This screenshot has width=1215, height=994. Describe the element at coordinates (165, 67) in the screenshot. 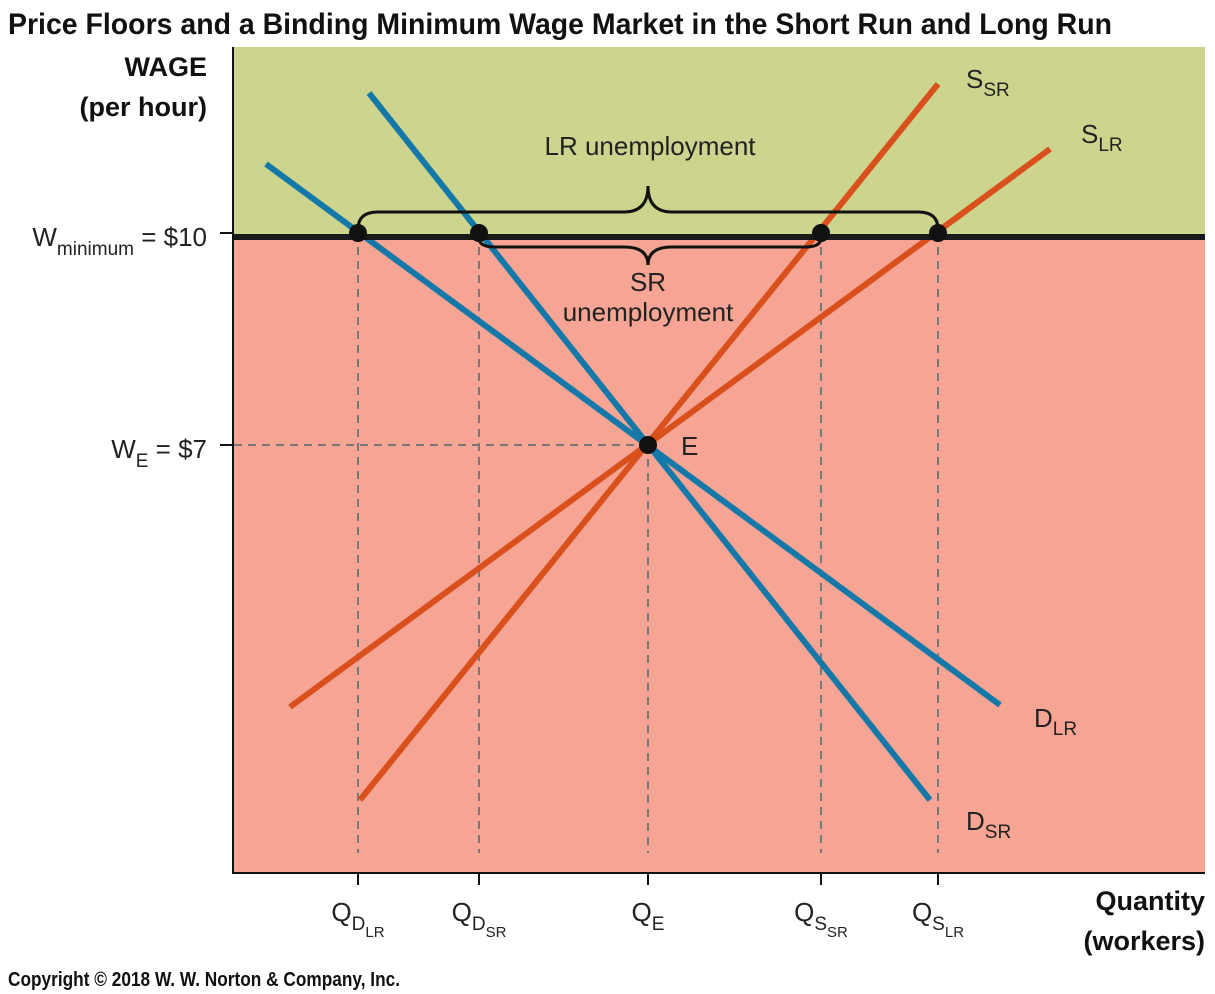

I see `y-axis-label-line1: WAGE` at that location.